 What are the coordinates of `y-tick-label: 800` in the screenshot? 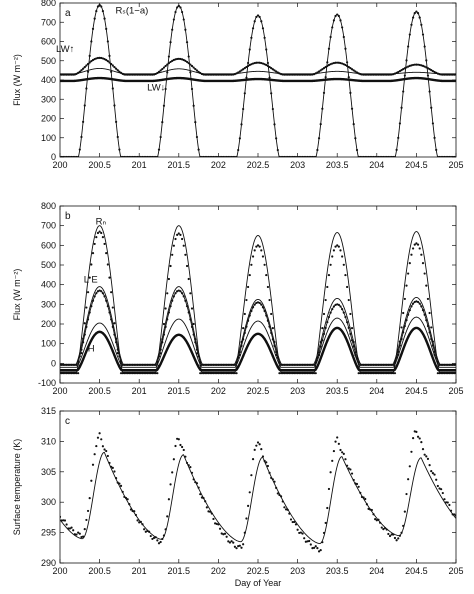 It's located at (48, 4).